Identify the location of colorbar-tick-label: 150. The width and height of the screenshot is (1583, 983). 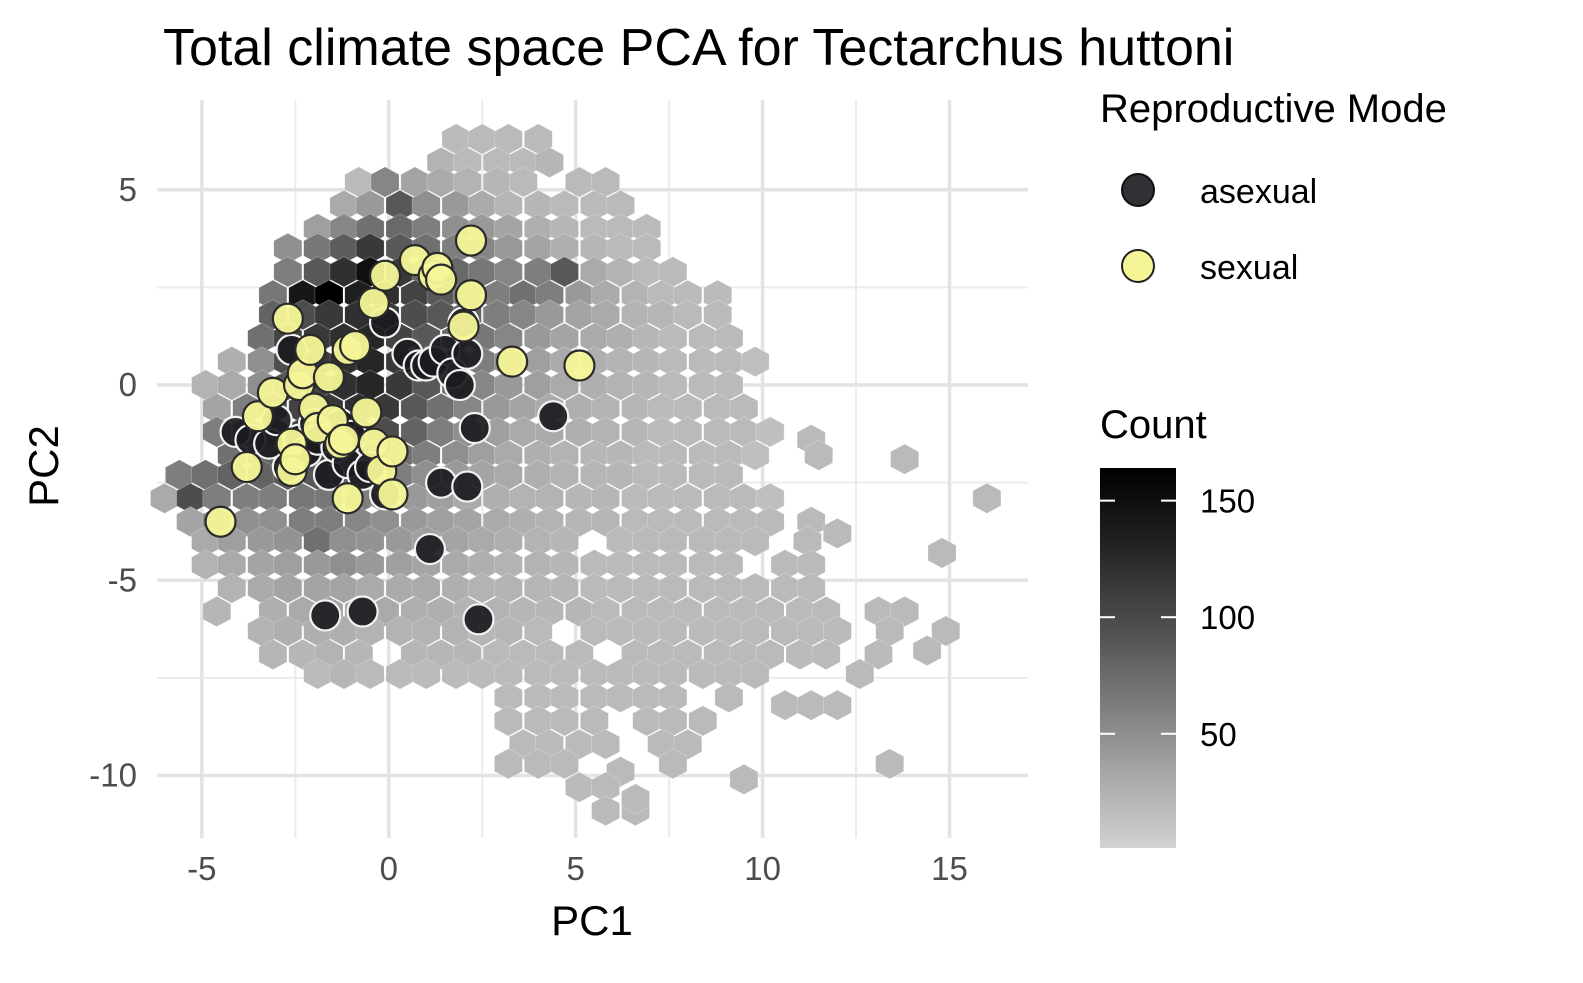
(1227, 501).